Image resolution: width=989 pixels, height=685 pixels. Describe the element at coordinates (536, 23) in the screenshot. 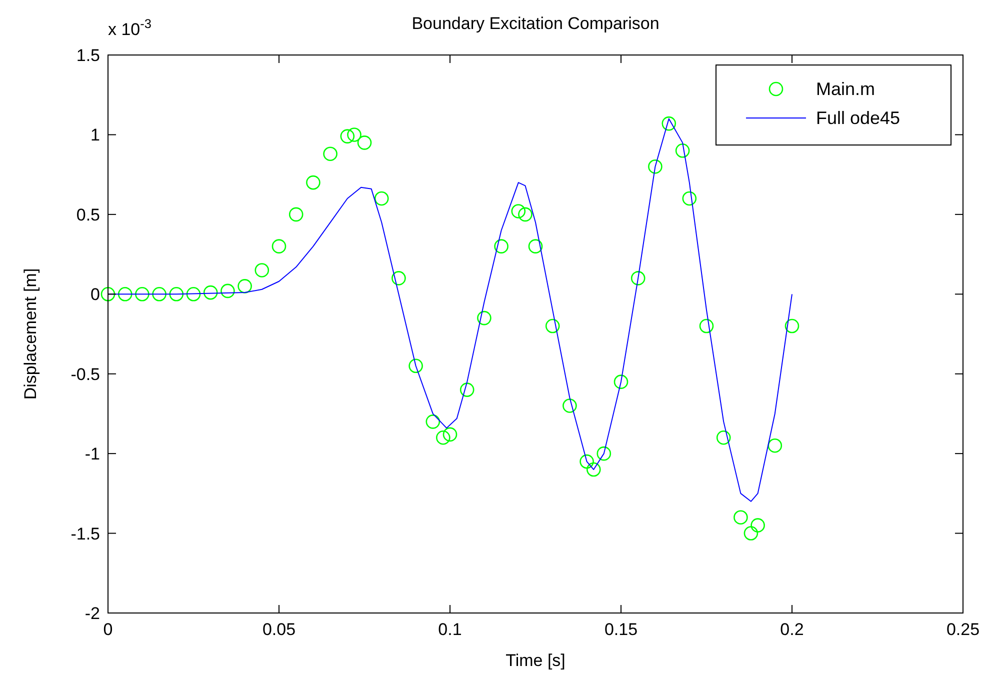

I see `chart-title: Boundary Excitation Comparison` at that location.